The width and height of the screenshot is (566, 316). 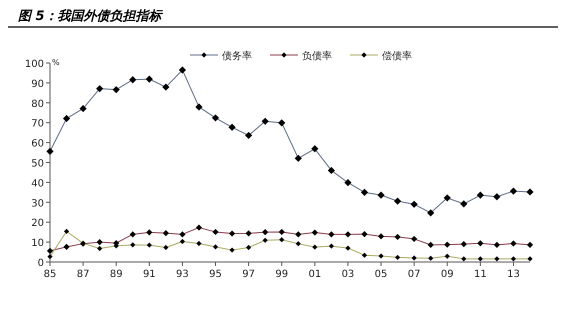 I want to click on legend-label: 偿债率, so click(x=397, y=56).